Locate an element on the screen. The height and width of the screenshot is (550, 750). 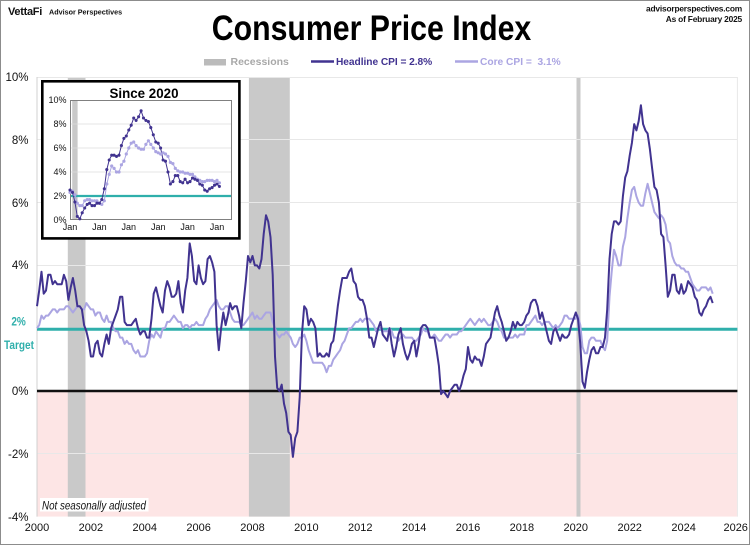
svg-text: Consumer Price Index is located at coordinates (372, 28).